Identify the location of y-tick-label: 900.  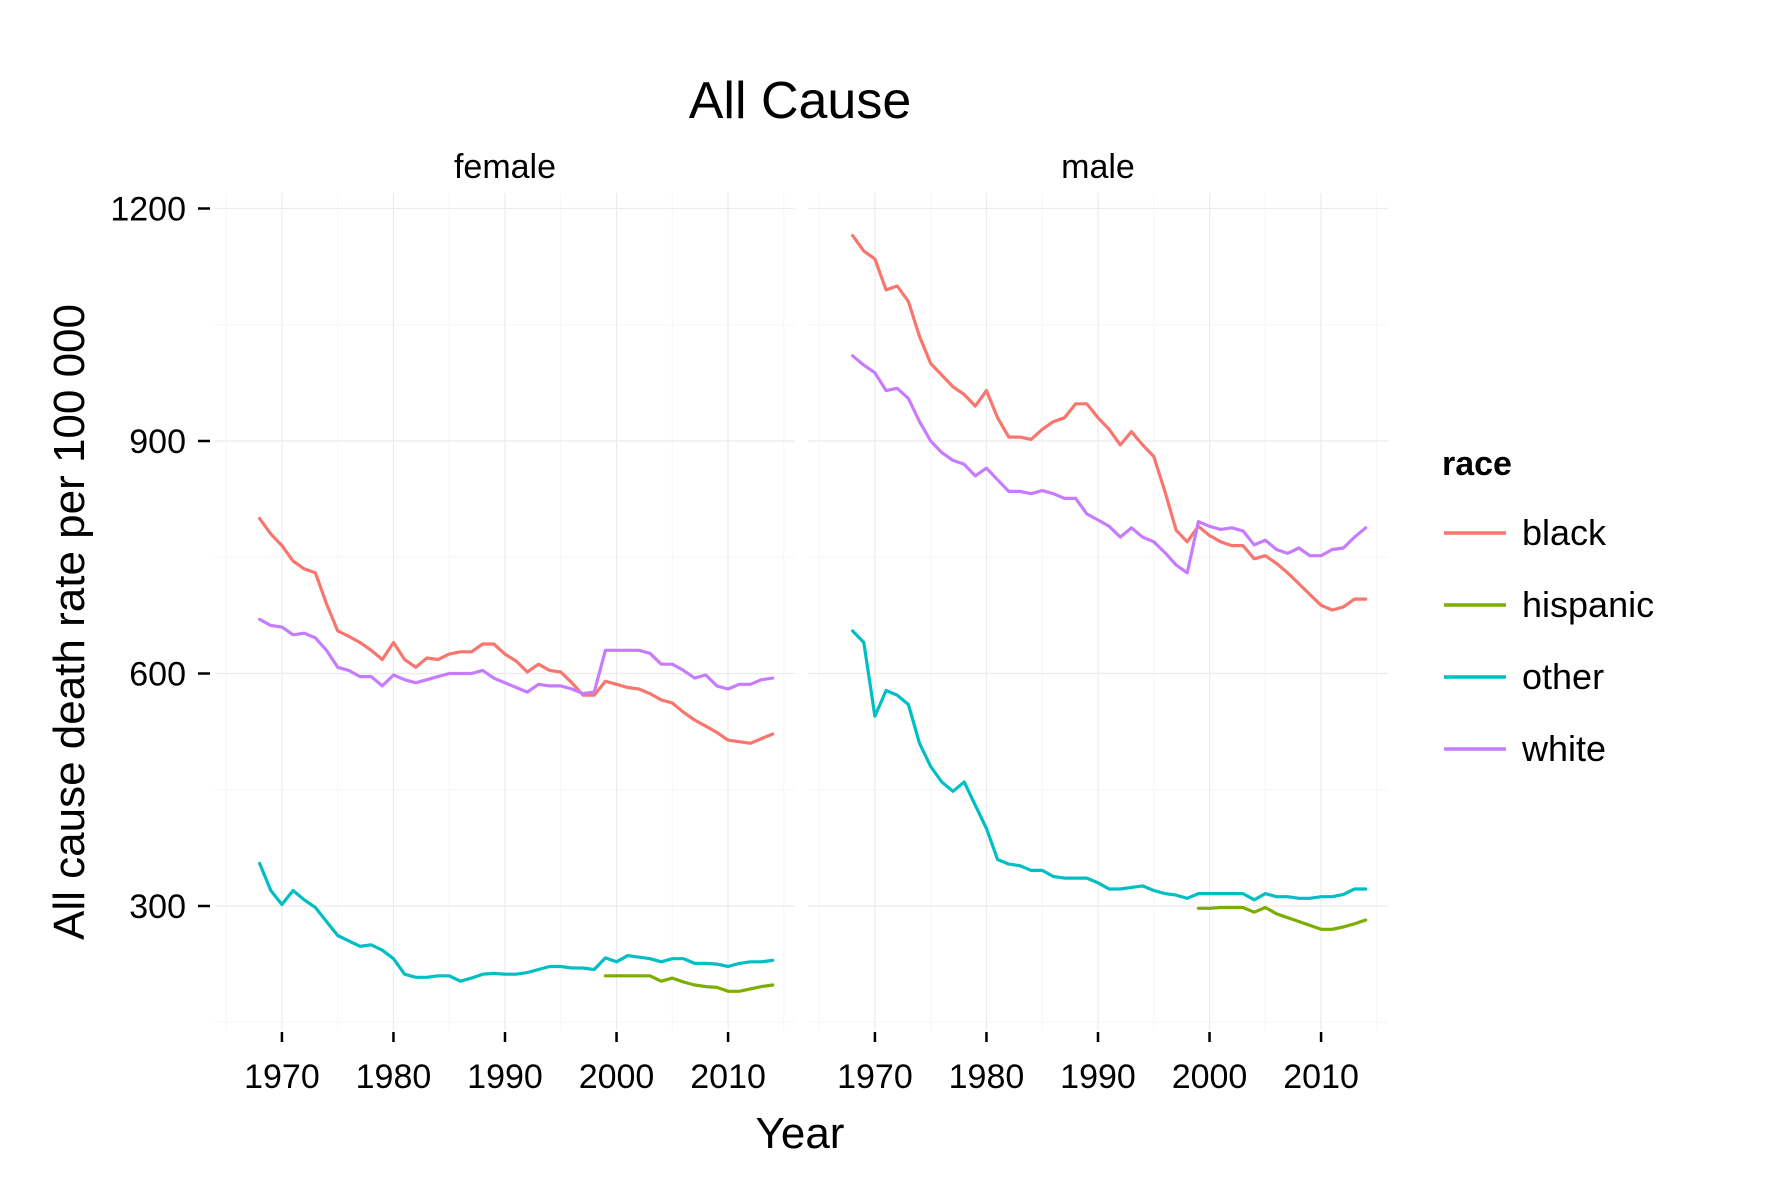
(157, 442).